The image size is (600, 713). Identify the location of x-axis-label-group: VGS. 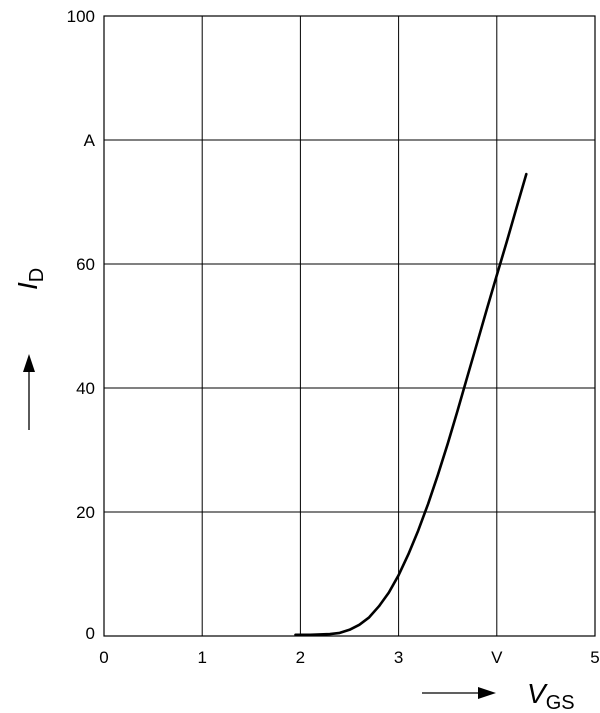
(498, 695).